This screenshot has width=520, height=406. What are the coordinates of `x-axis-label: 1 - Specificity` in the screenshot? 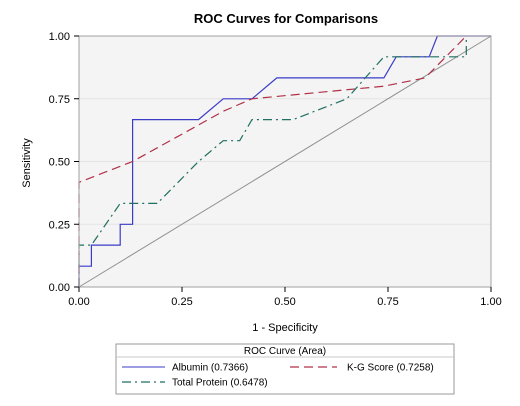 It's located at (285, 328).